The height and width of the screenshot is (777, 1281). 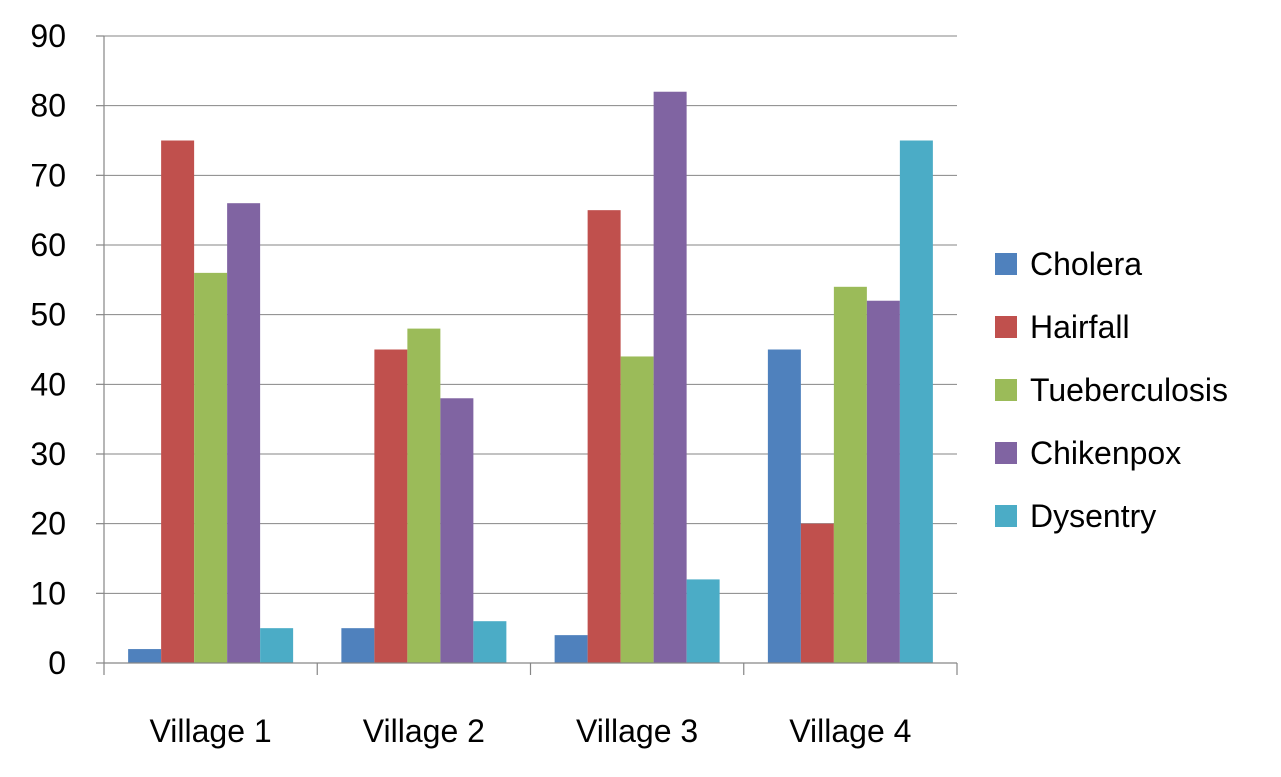 What do you see at coordinates (1086, 264) in the screenshot?
I see `legend-label-cholera: Cholera` at bounding box center [1086, 264].